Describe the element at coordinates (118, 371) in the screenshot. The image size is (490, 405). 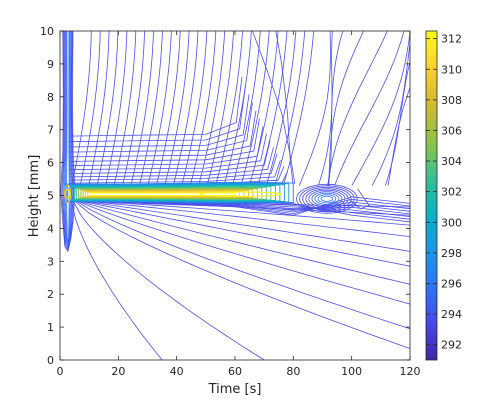
I see `x-tick-label: 20` at that location.